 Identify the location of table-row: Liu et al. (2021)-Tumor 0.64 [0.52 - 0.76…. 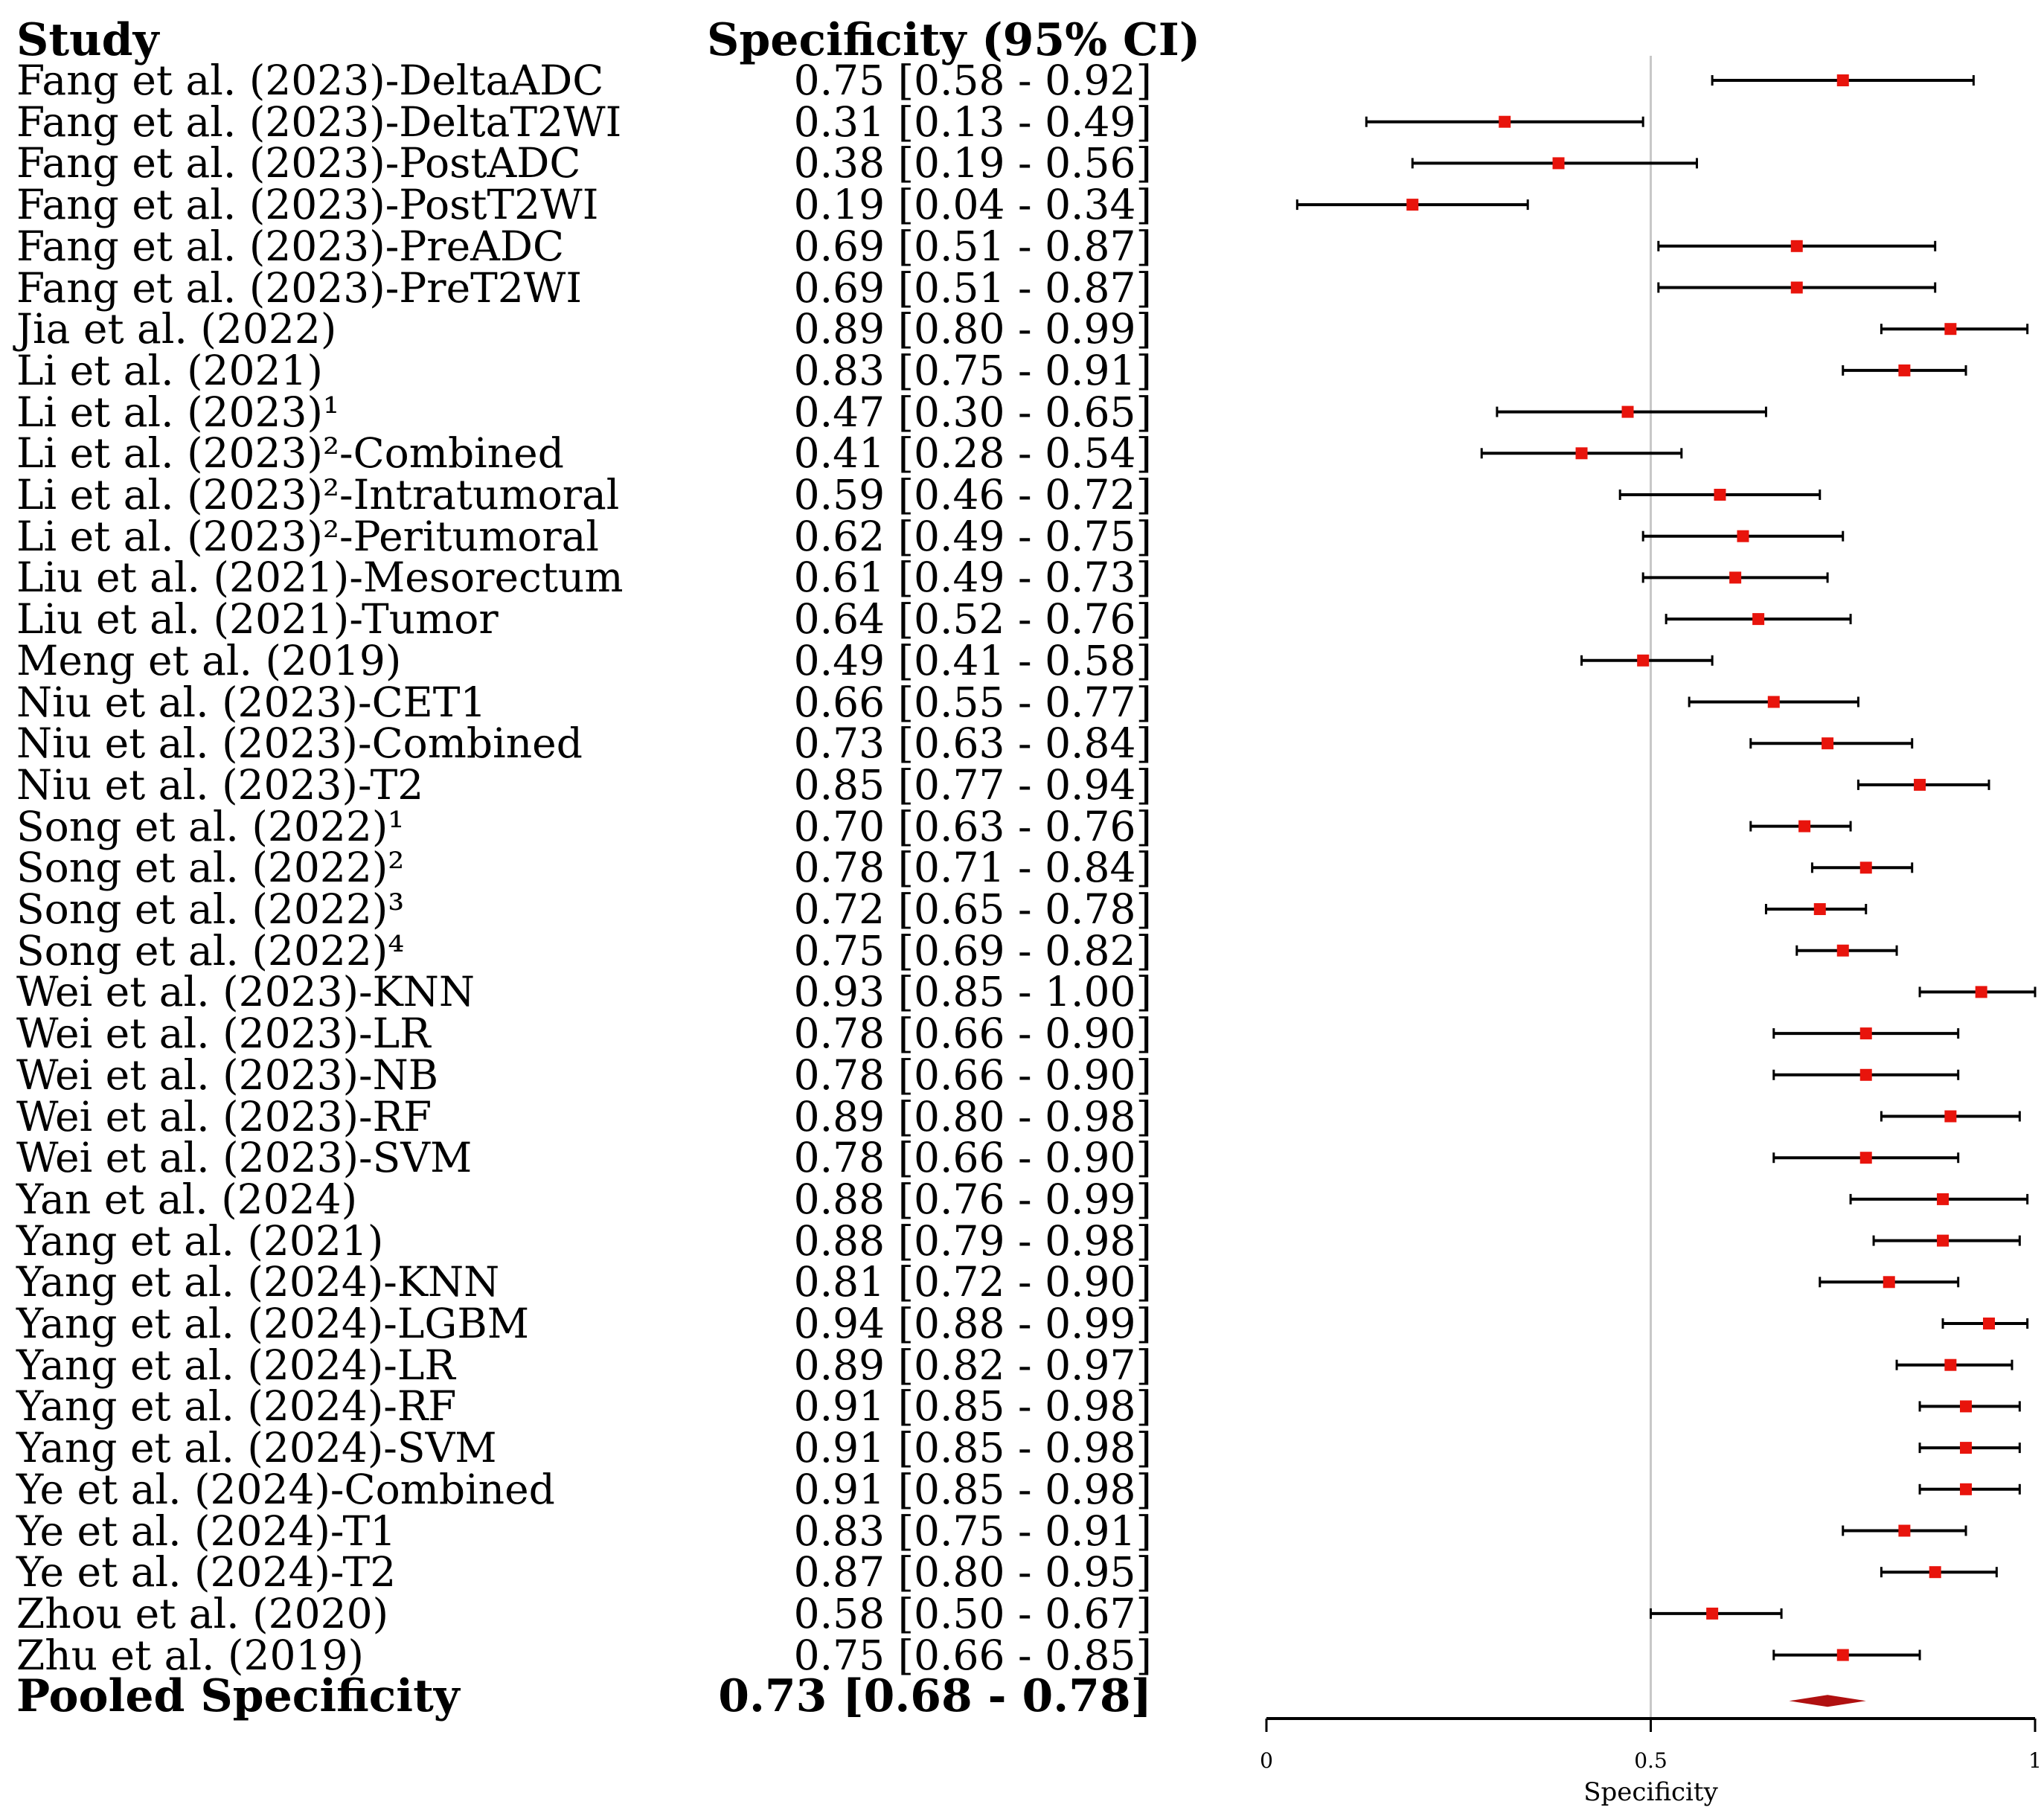
(576, 619).